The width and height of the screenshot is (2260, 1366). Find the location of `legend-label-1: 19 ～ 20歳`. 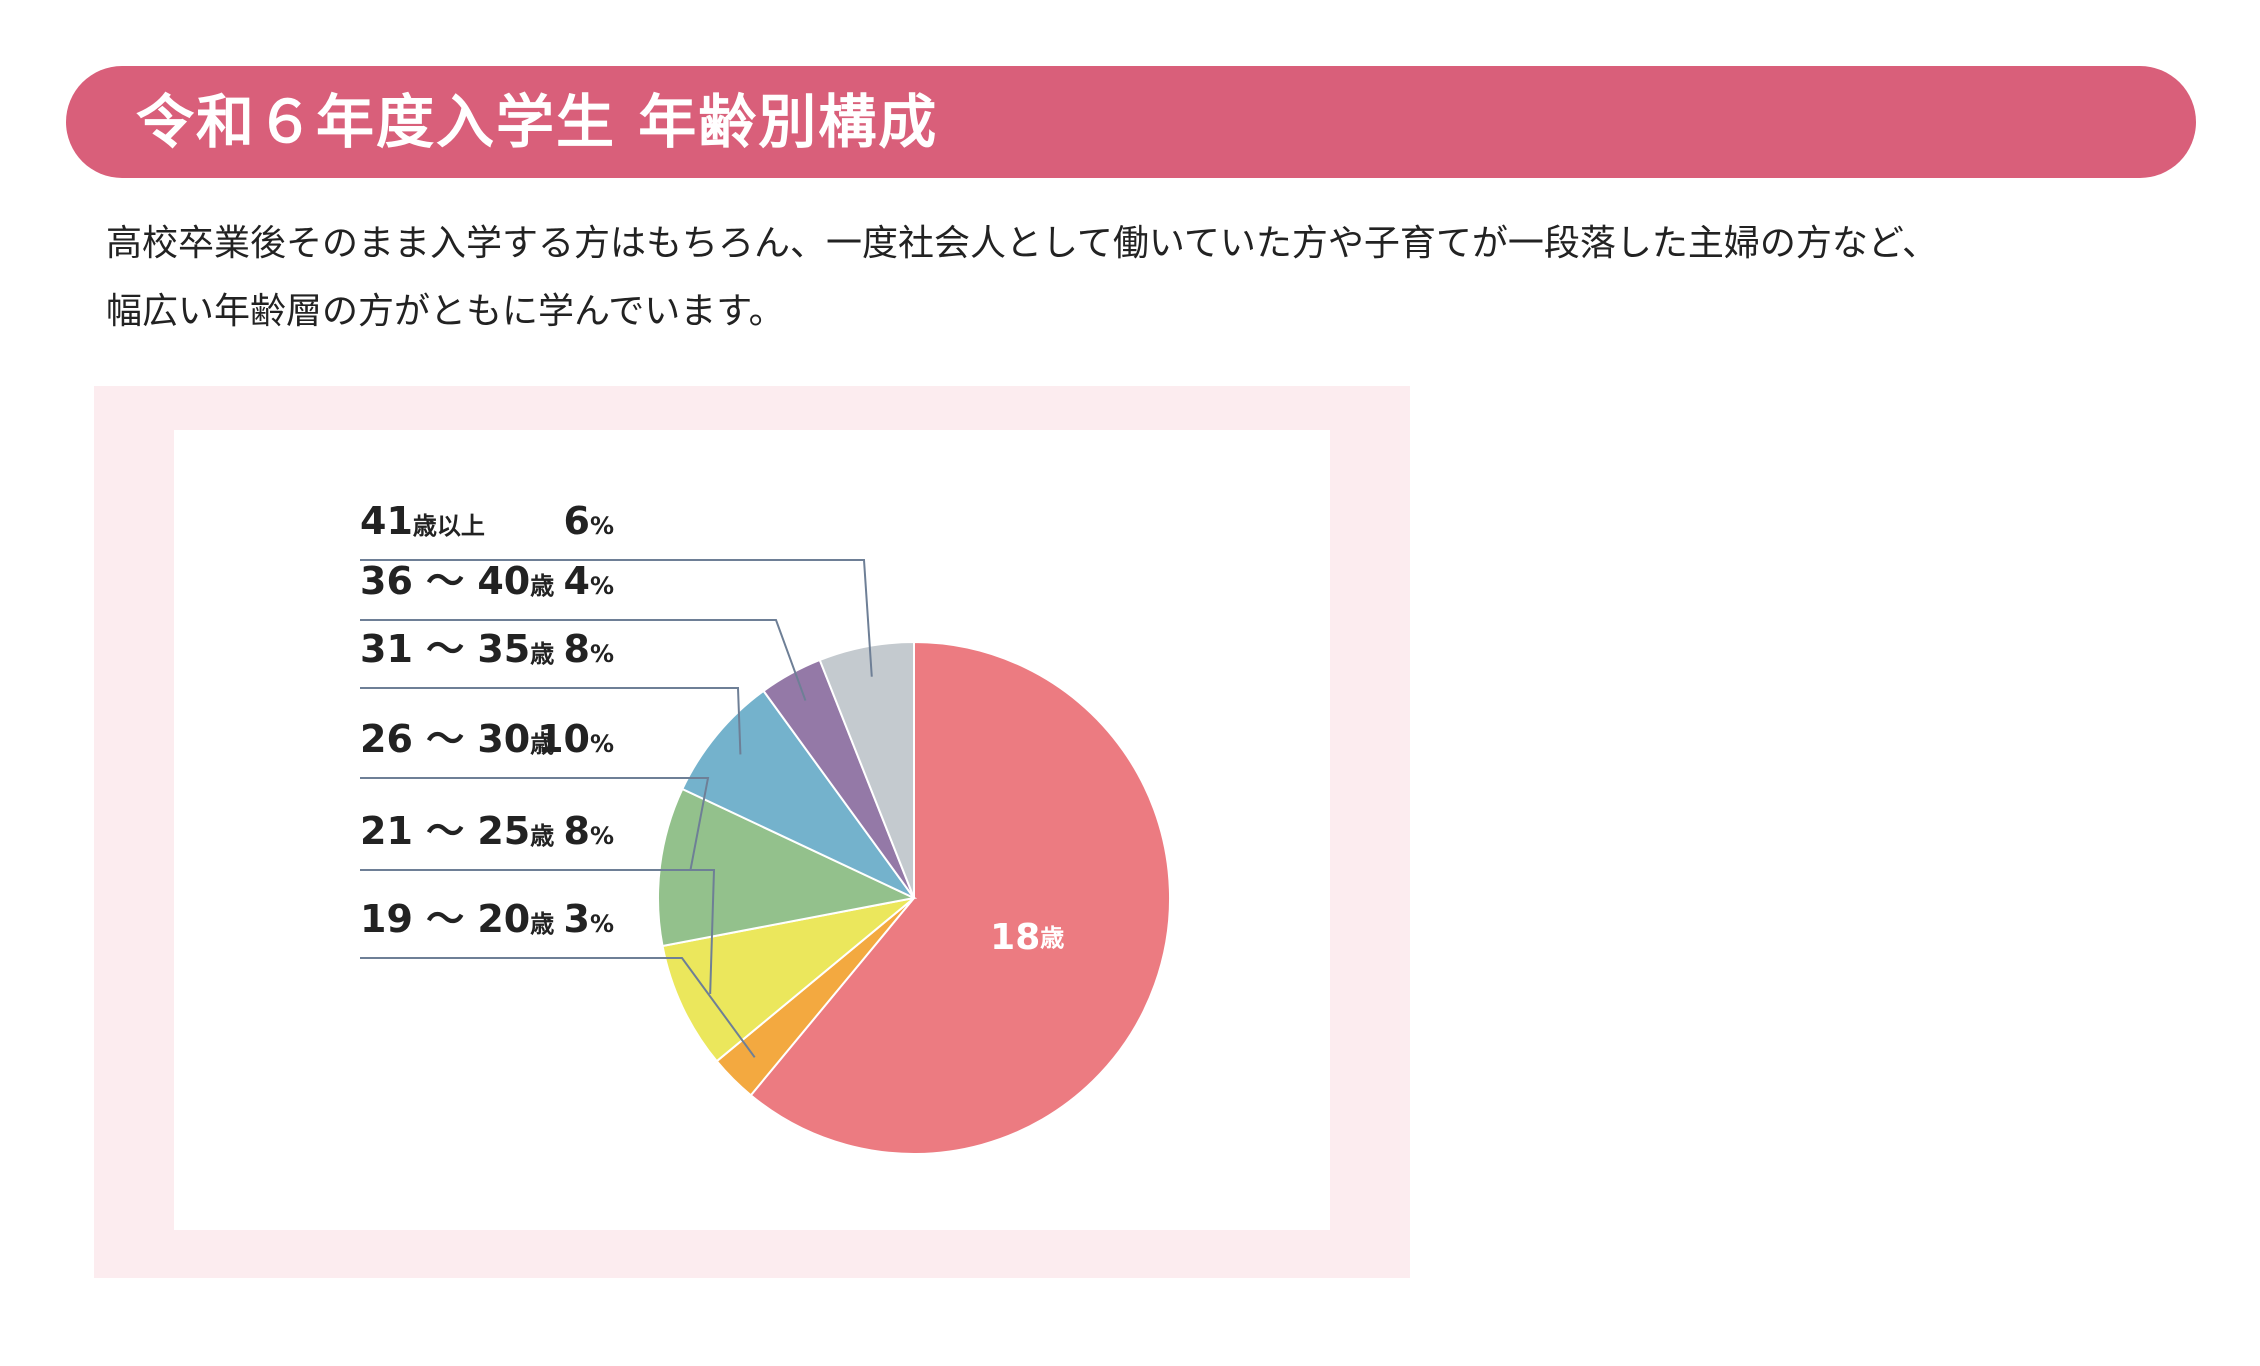

legend-label-1: 19 ～ 20歳 is located at coordinates (457, 919).